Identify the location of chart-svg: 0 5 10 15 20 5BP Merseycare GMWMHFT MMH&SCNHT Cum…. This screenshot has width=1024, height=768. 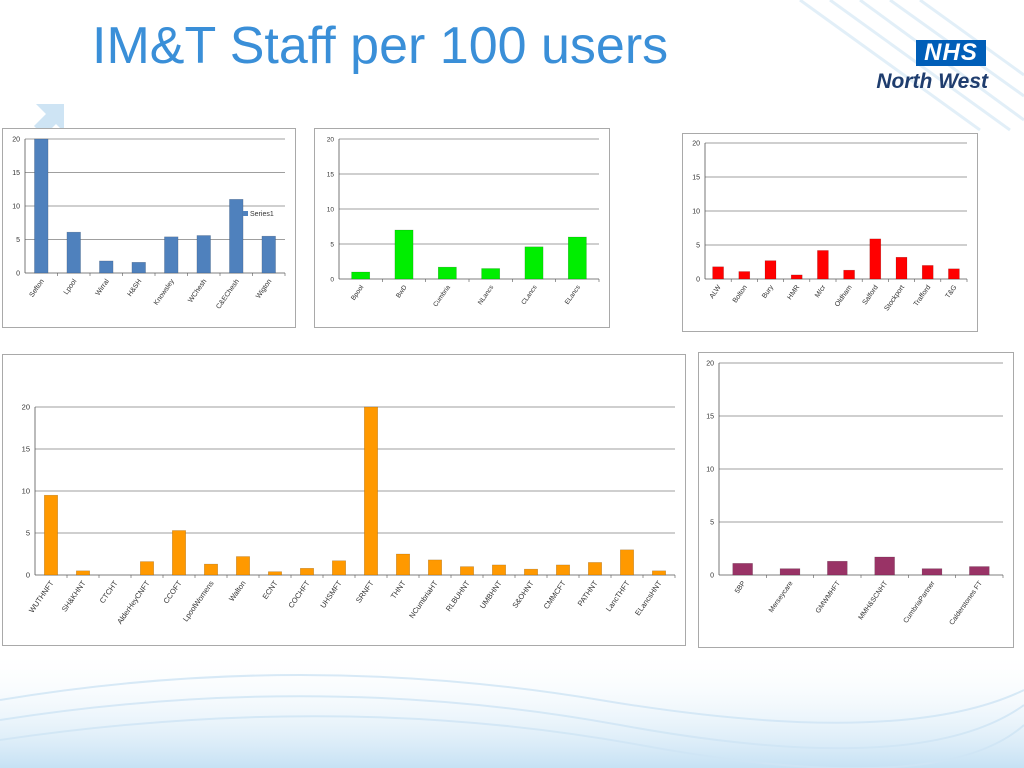
(855, 494).